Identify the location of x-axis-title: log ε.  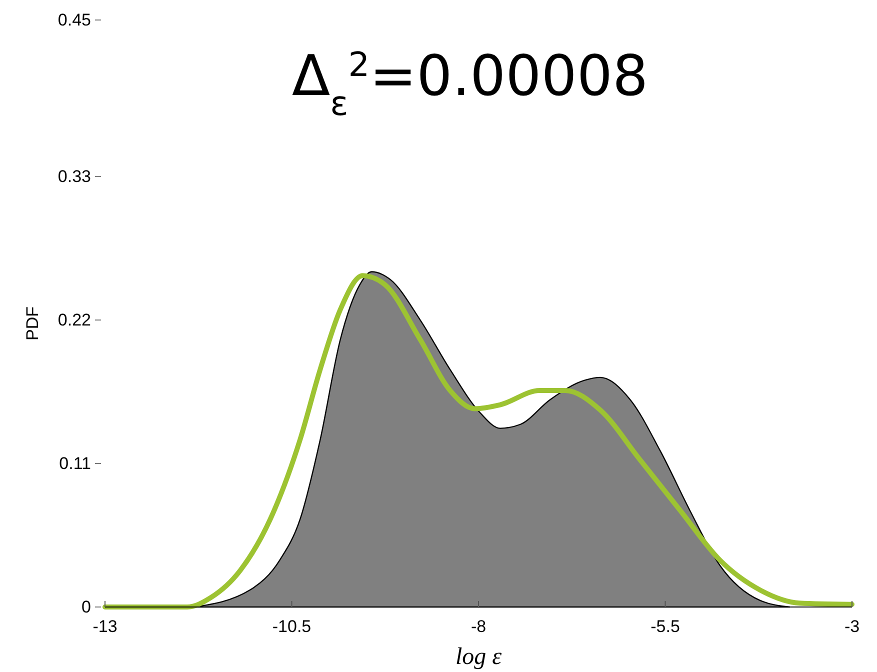
(478, 657).